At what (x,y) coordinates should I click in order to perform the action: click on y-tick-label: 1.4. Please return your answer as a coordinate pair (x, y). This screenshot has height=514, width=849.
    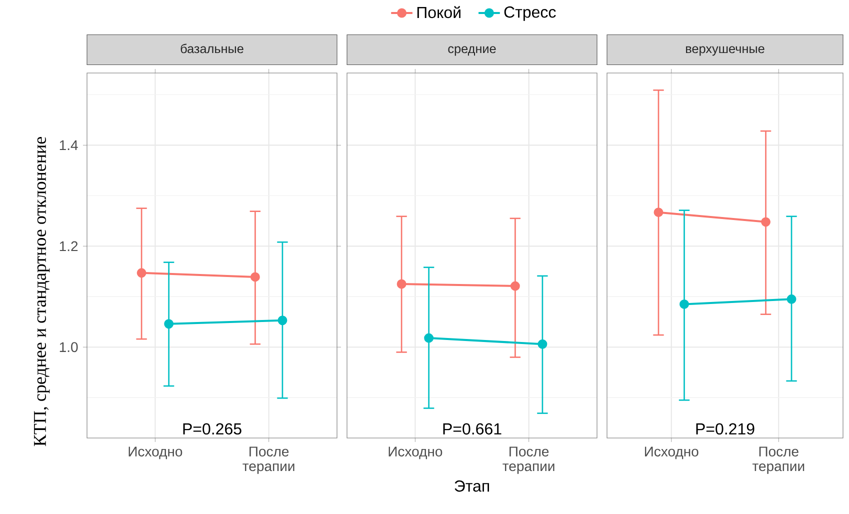
    Looking at the image, I should click on (69, 145).